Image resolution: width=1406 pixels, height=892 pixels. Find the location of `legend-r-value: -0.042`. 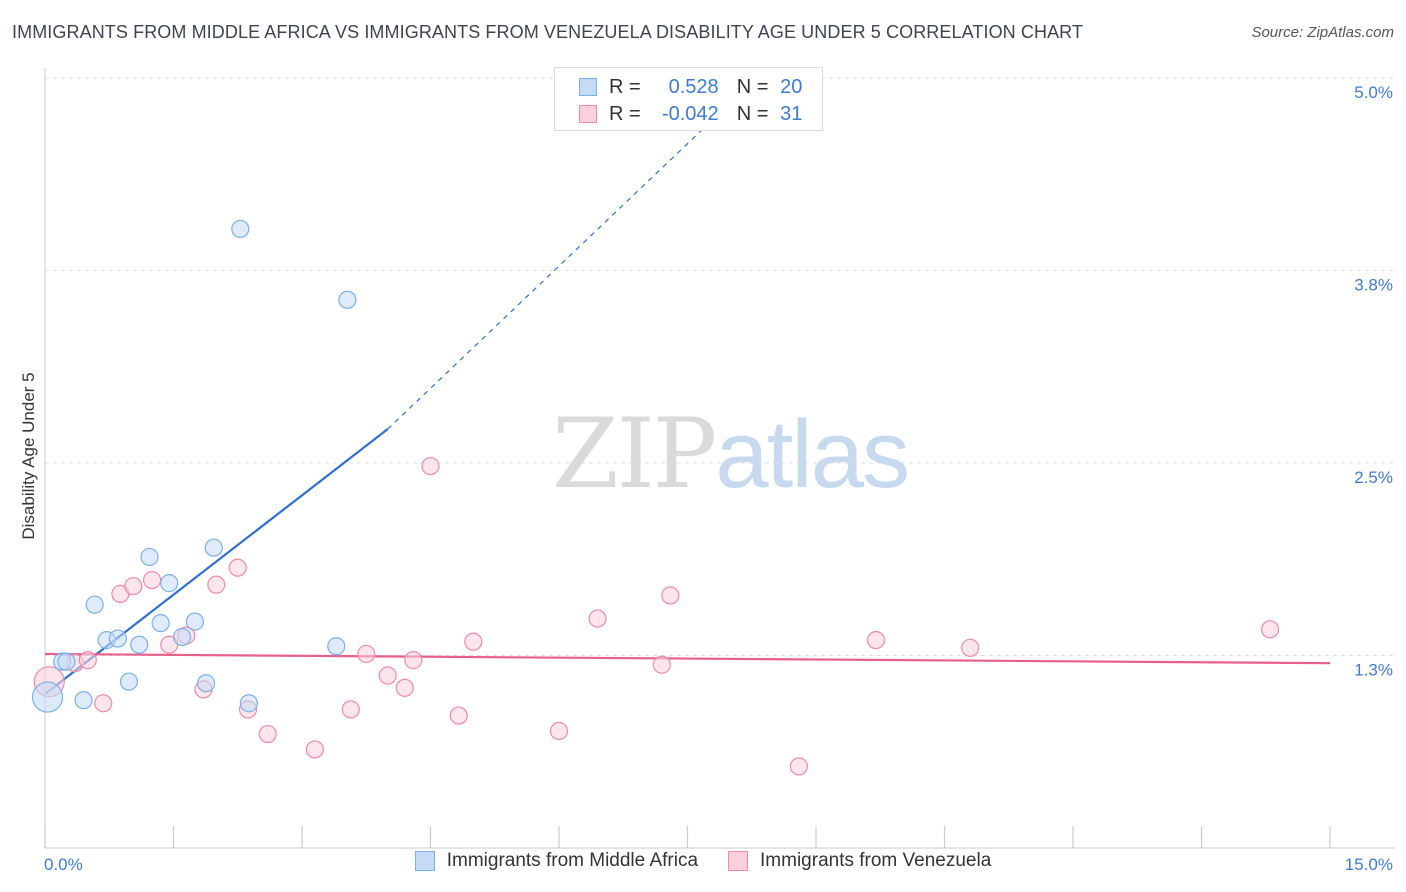

legend-r-value: -0.042 is located at coordinates (690, 113).